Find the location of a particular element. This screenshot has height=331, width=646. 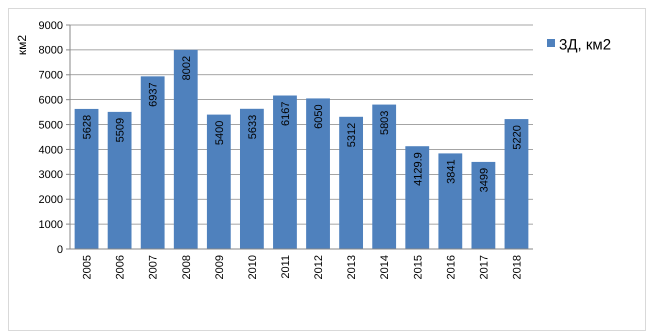

y-tick-label: 3000 is located at coordinates (50, 175).